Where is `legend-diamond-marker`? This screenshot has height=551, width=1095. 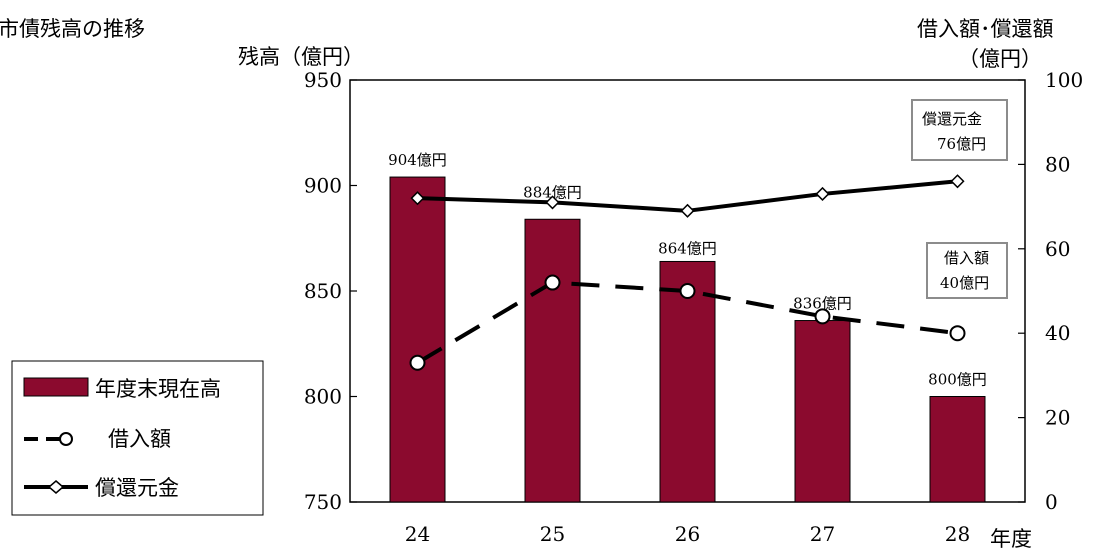
legend-diamond-marker is located at coordinates (56, 487).